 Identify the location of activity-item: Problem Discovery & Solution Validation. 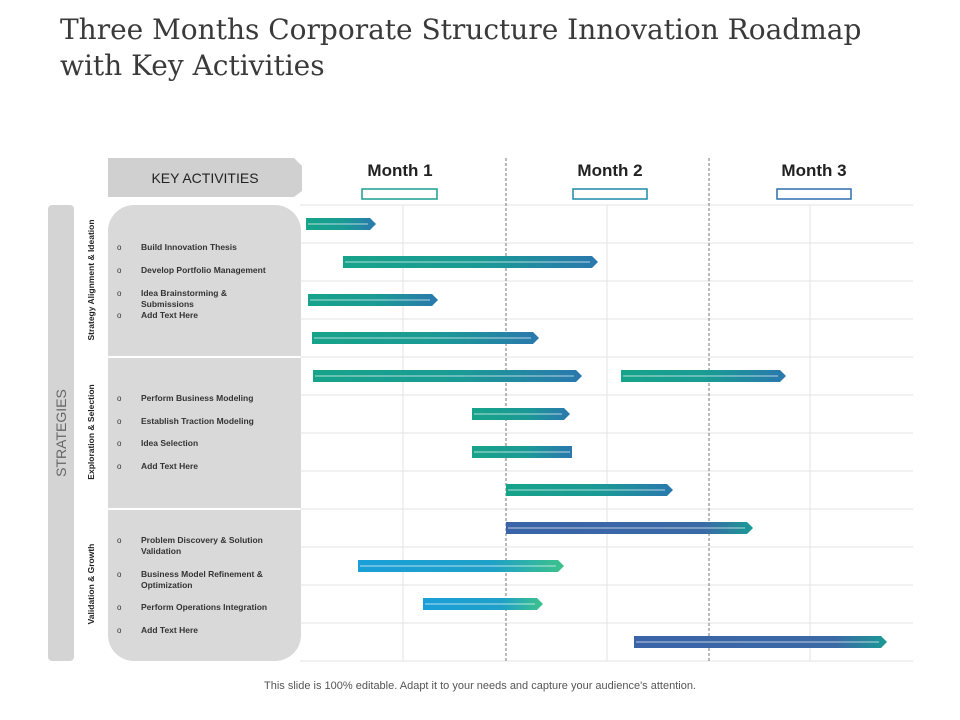
(202, 545).